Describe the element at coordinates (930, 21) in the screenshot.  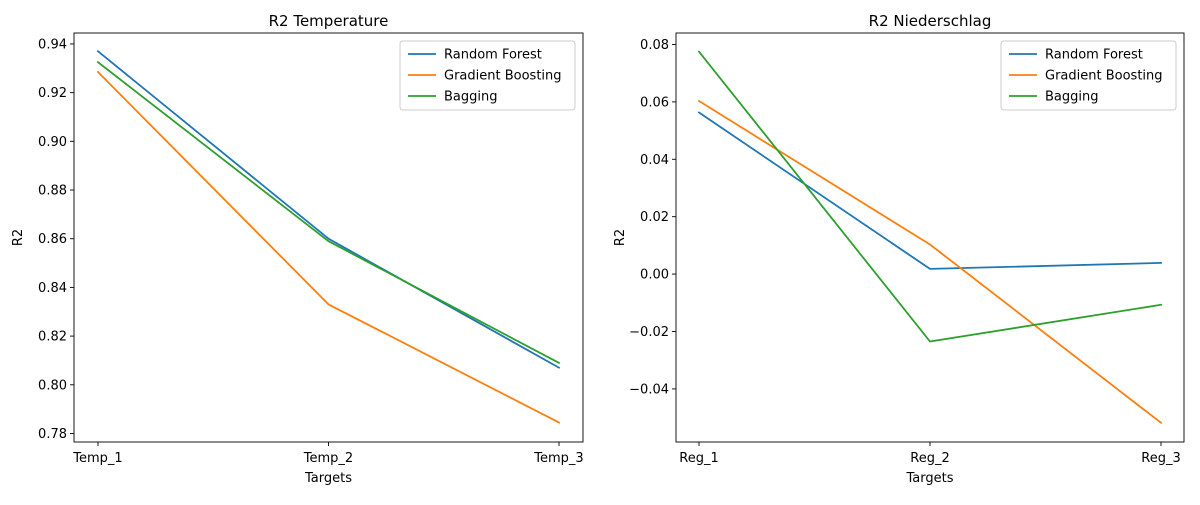
I see `chart-title: R2 Niederschlag` at that location.